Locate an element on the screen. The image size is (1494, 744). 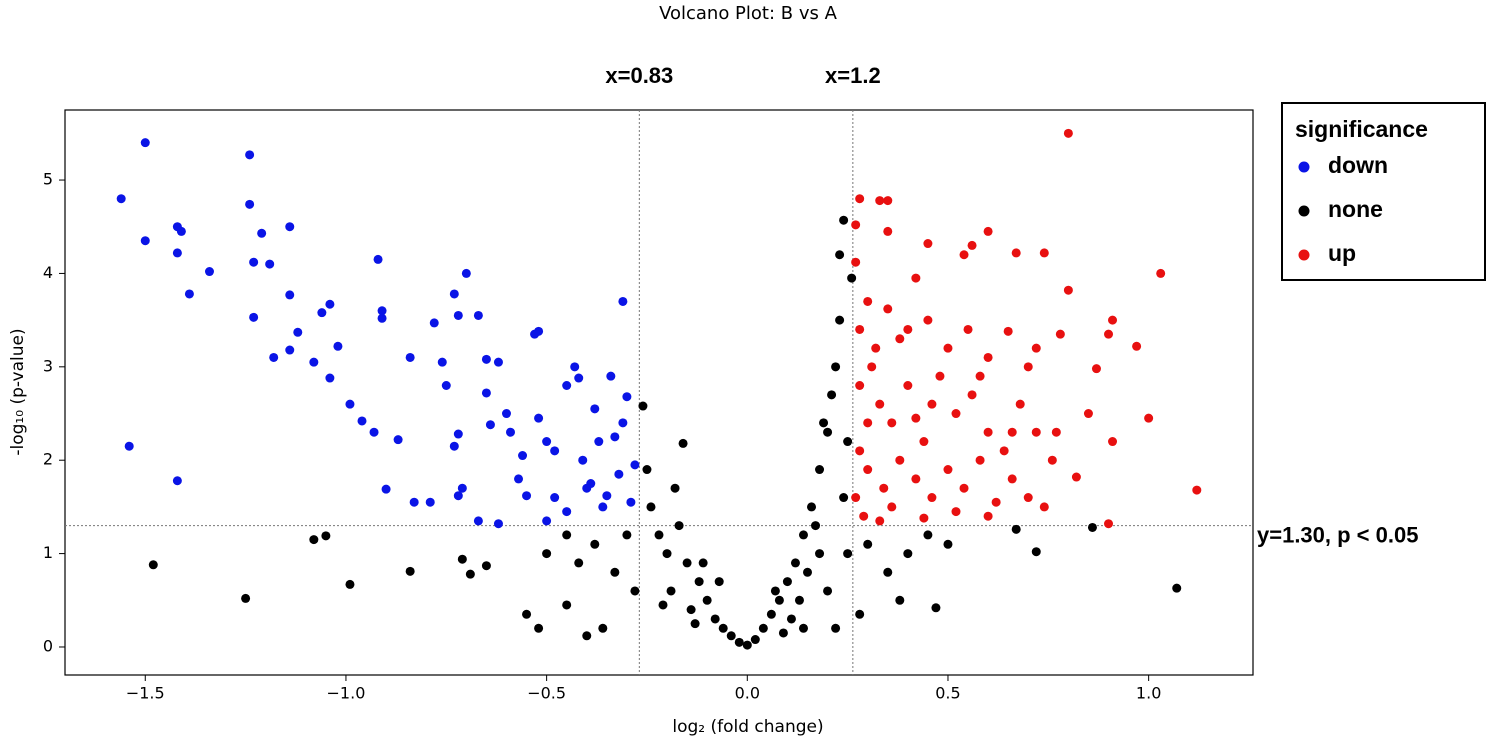
y-axis-label: -log₁₀ (p-value) is located at coordinates (18, 391).